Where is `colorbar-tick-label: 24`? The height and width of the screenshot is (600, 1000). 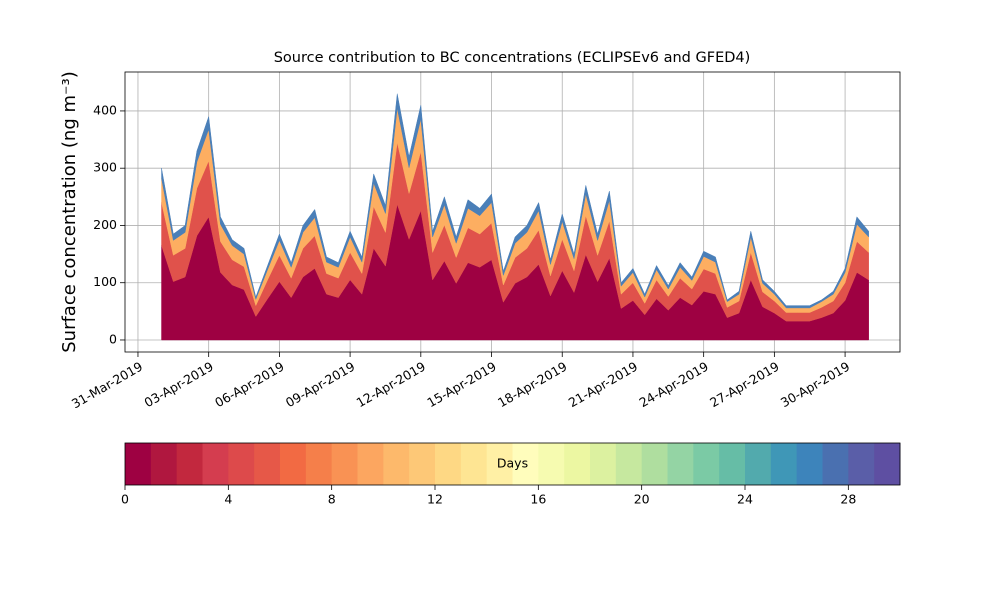 colorbar-tick-label: 24 is located at coordinates (745, 499).